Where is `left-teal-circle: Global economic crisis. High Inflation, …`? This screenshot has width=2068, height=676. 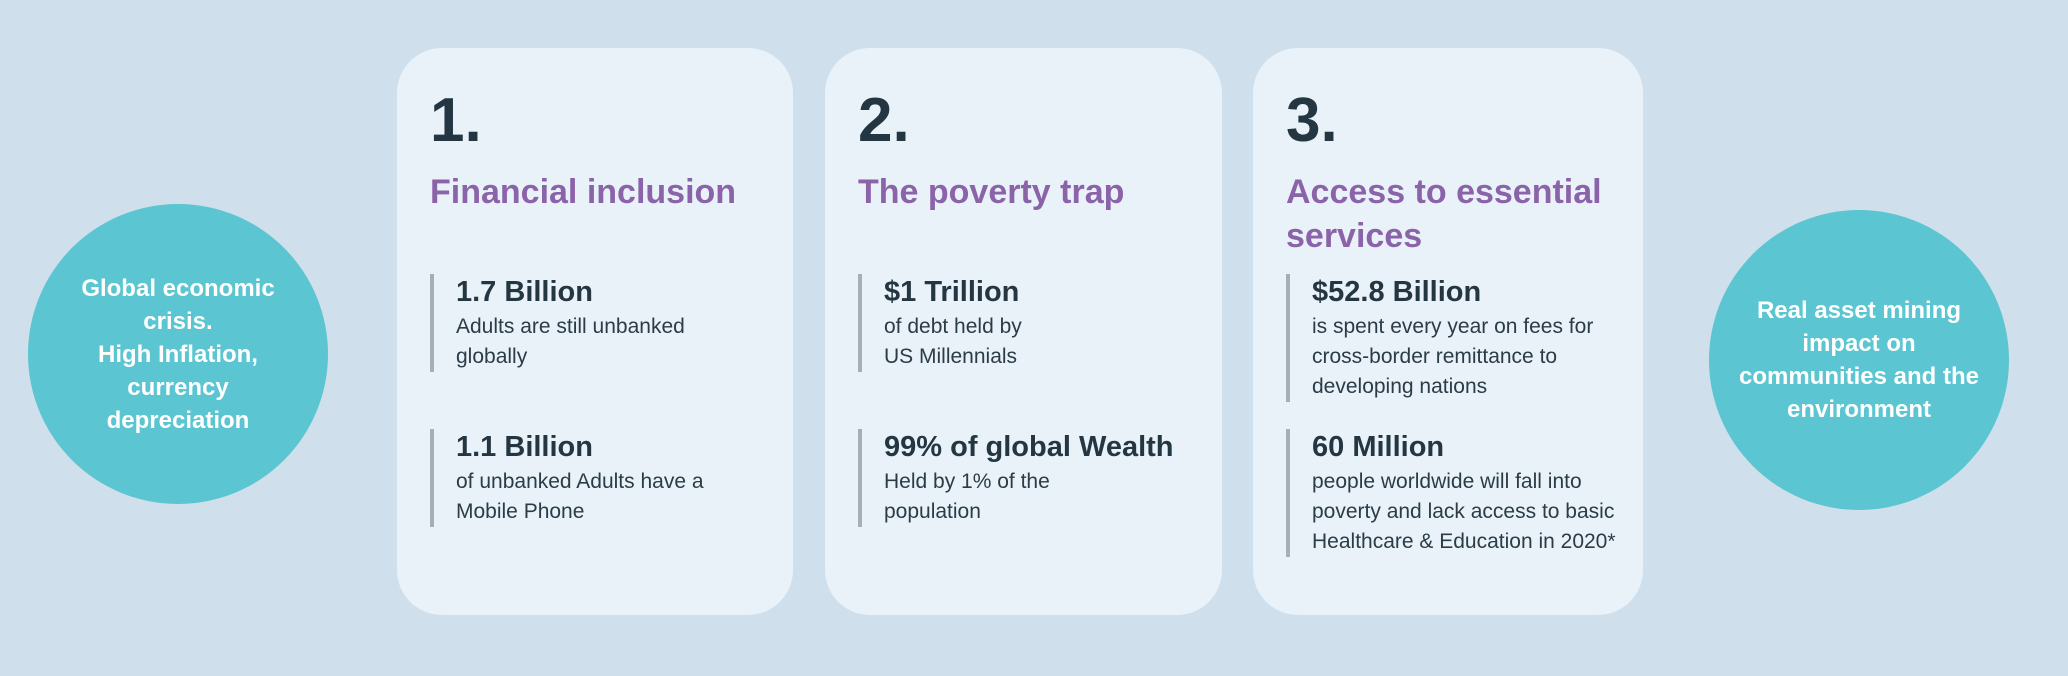 left-teal-circle: Global economic crisis. High Inflation, … is located at coordinates (178, 354).